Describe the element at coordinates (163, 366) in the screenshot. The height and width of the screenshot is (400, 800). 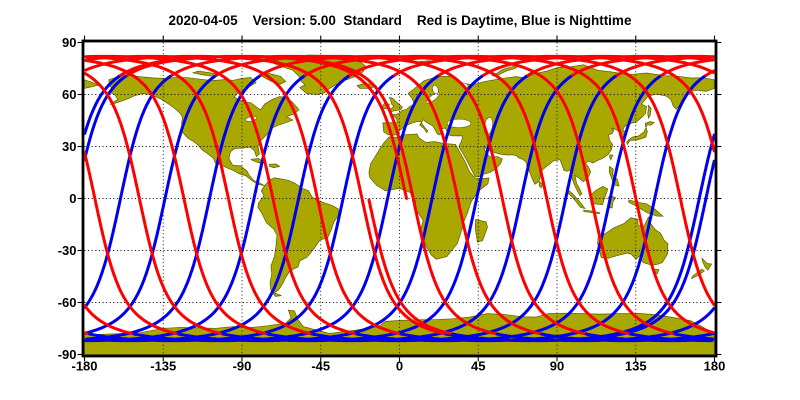
I see `x-tick-label: -135` at that location.